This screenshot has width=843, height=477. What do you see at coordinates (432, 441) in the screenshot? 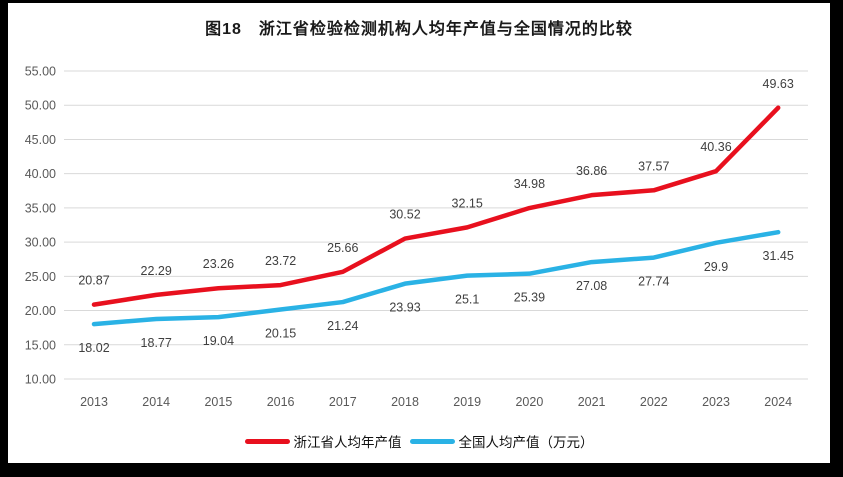
I see `blue-line-marker-icon` at bounding box center [432, 441].